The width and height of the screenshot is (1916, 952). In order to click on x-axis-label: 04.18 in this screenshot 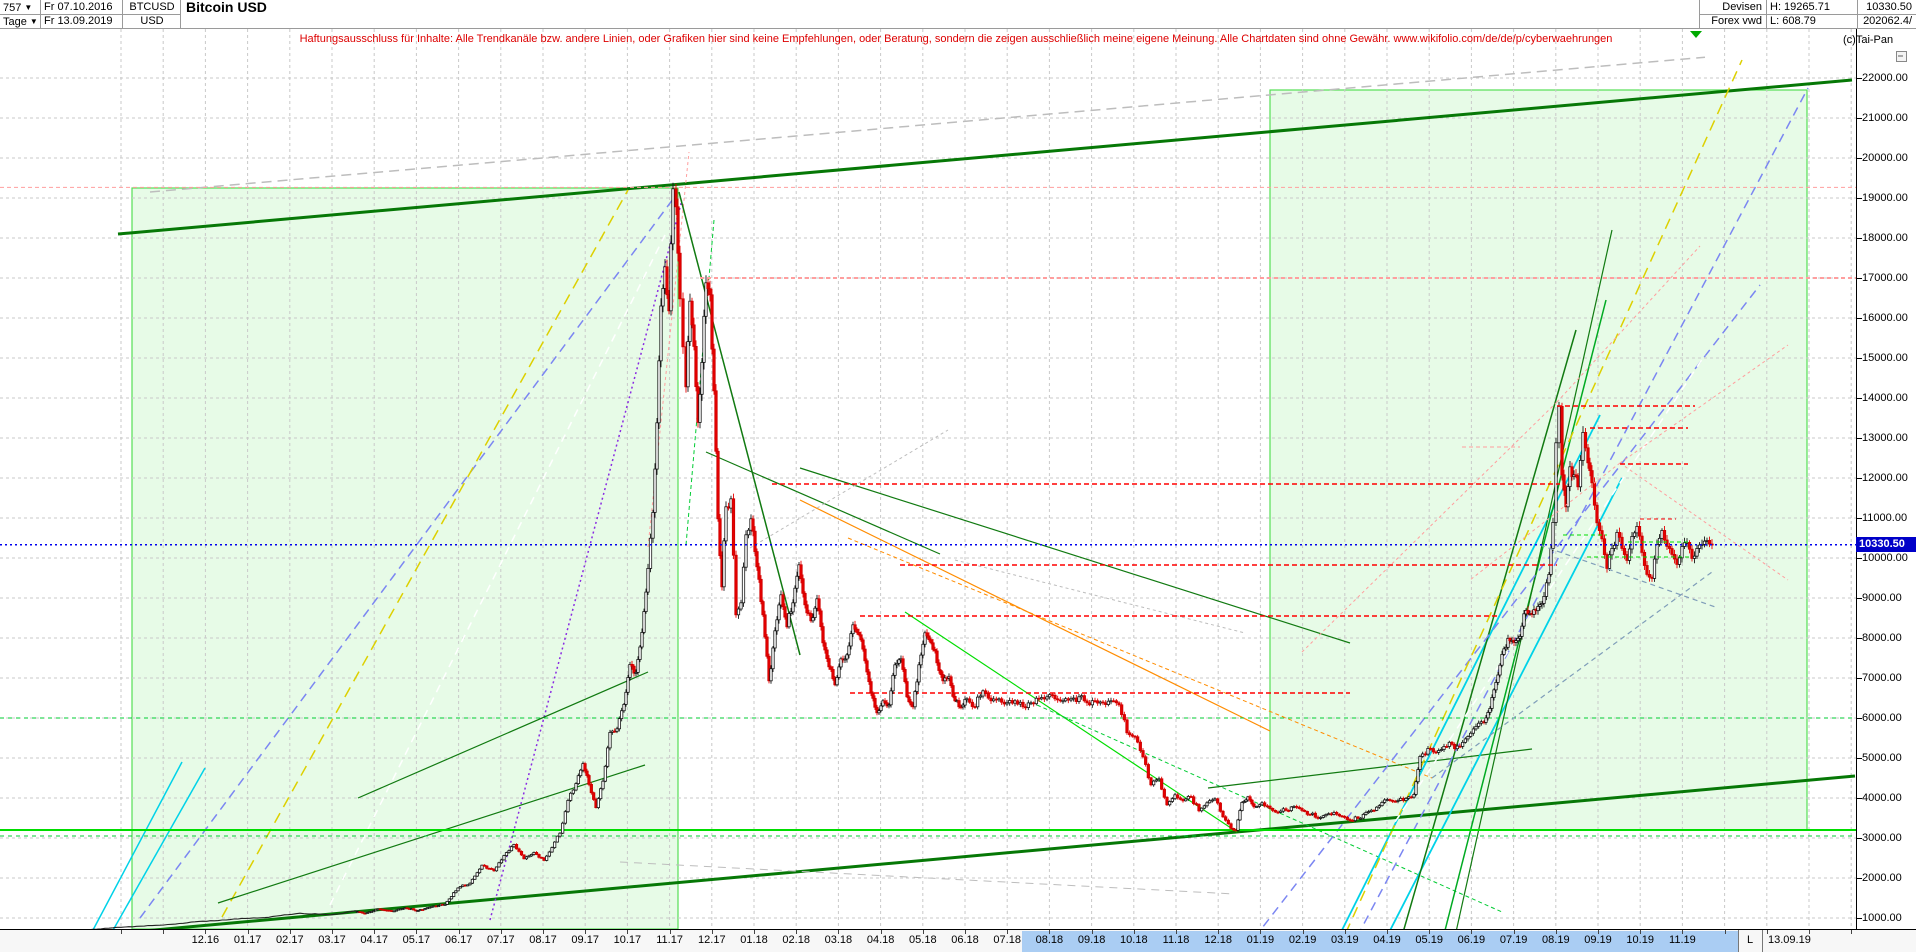, I will do `click(880, 940)`.